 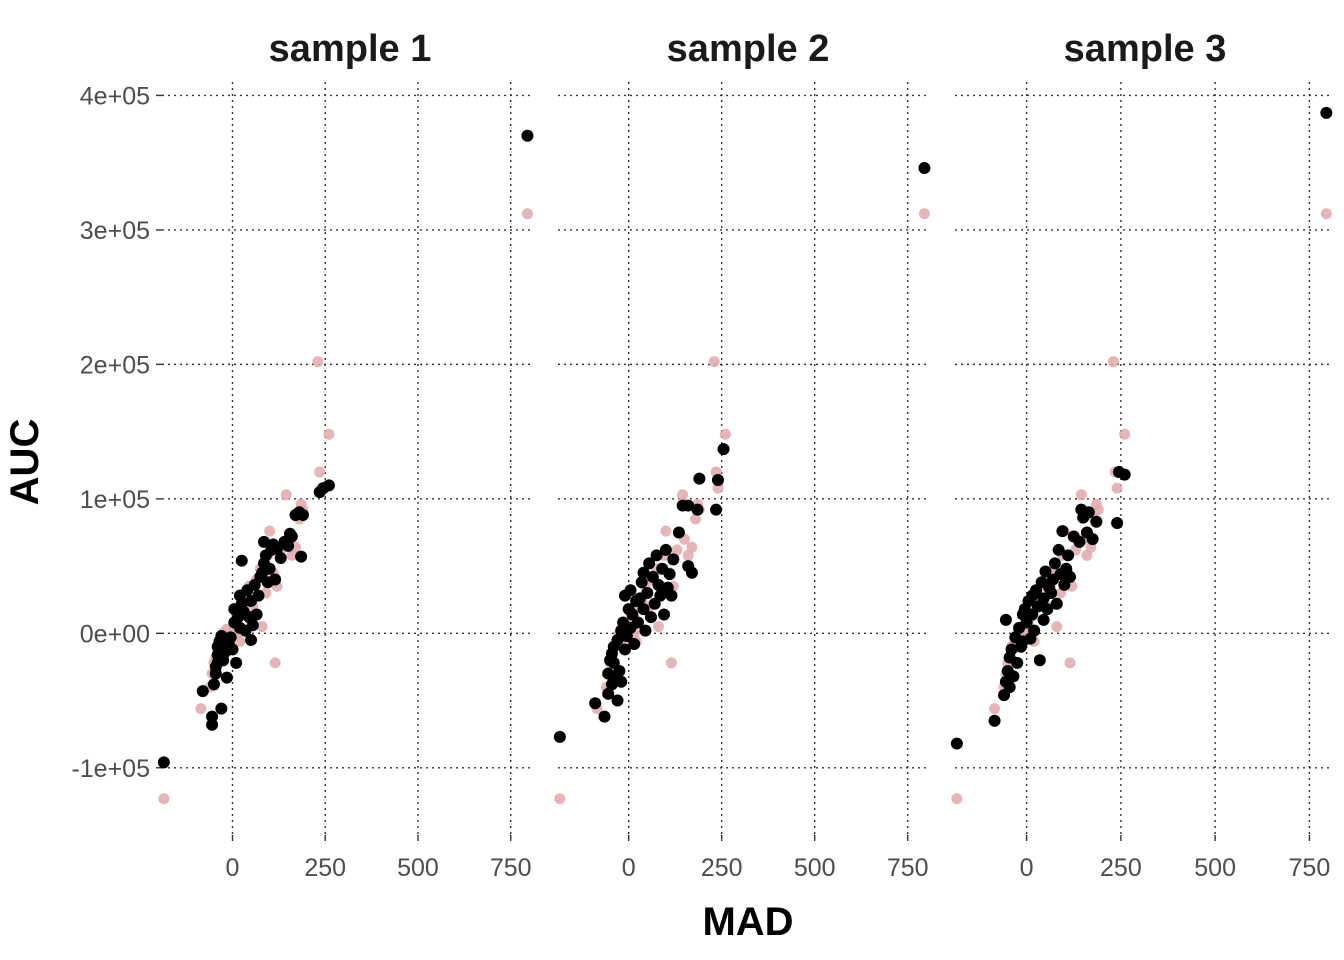 What do you see at coordinates (25, 462) in the screenshot?
I see `y-axis-title: AUC` at bounding box center [25, 462].